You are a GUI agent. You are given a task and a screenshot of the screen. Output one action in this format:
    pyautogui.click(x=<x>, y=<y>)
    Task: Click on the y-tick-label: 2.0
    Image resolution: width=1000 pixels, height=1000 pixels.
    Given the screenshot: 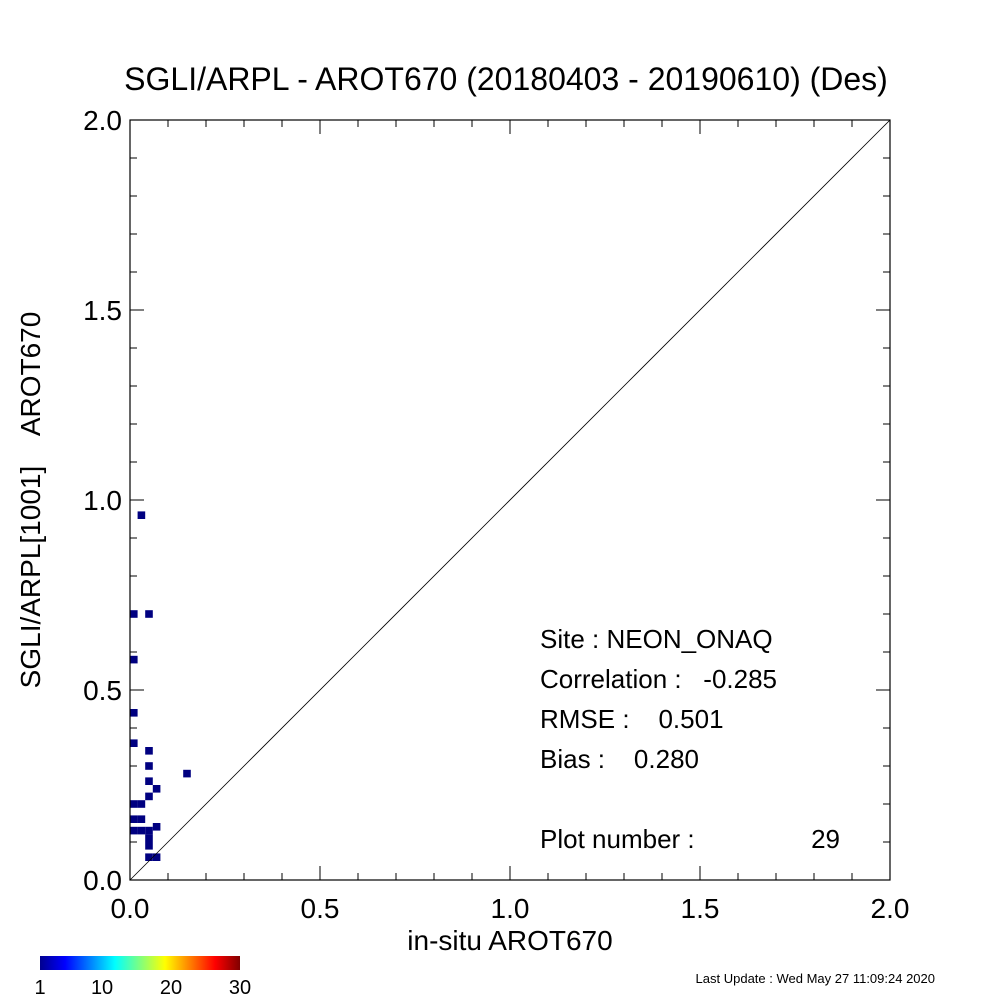 What is the action you would take?
    pyautogui.click(x=102, y=120)
    